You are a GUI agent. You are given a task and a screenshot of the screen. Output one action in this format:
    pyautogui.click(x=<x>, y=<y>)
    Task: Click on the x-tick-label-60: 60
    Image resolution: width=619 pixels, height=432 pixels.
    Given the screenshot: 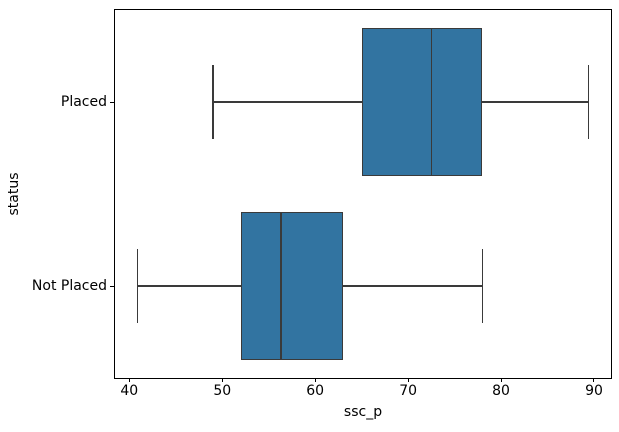 What is the action you would take?
    pyautogui.click(x=315, y=391)
    